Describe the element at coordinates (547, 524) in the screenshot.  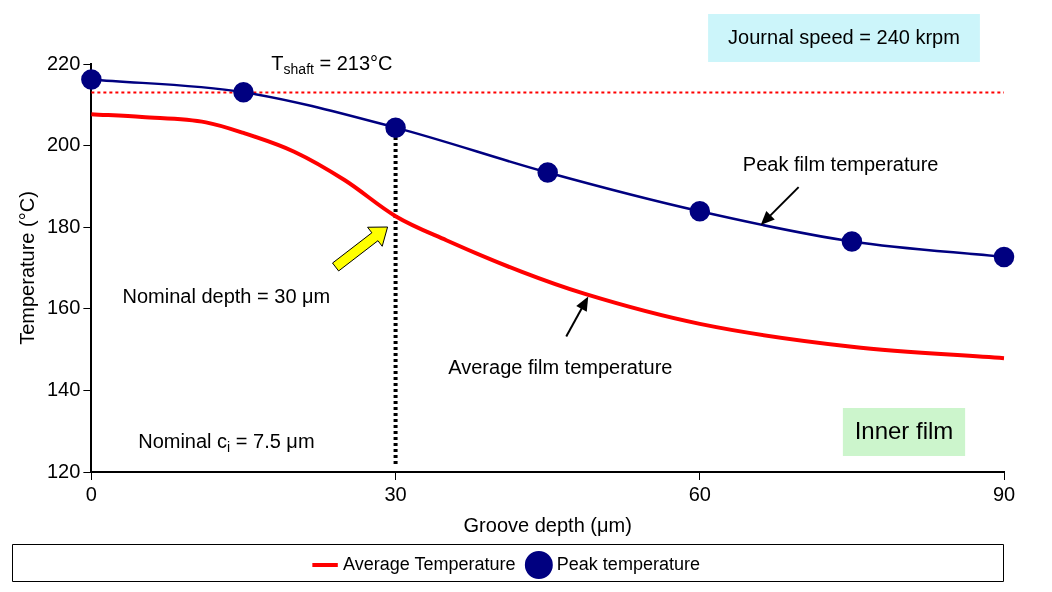
I see `x-axis-title: Groove depth (μm)` at that location.